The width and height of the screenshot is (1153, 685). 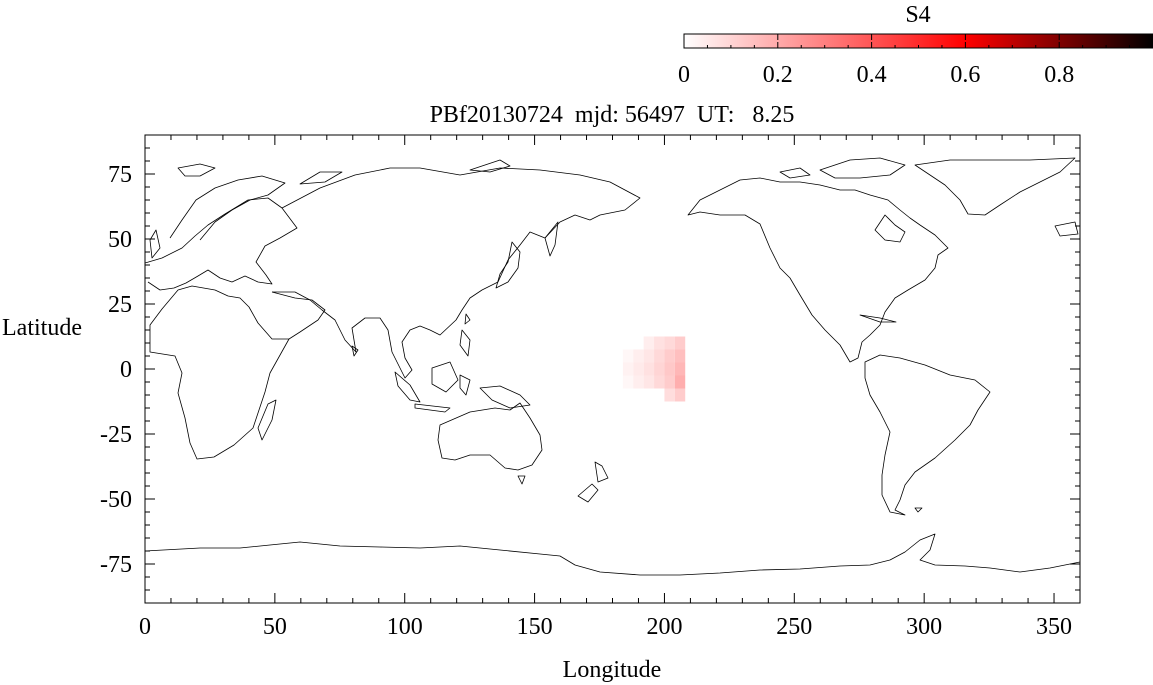 What do you see at coordinates (535, 627) in the screenshot?
I see `x-tick-label: 150` at bounding box center [535, 627].